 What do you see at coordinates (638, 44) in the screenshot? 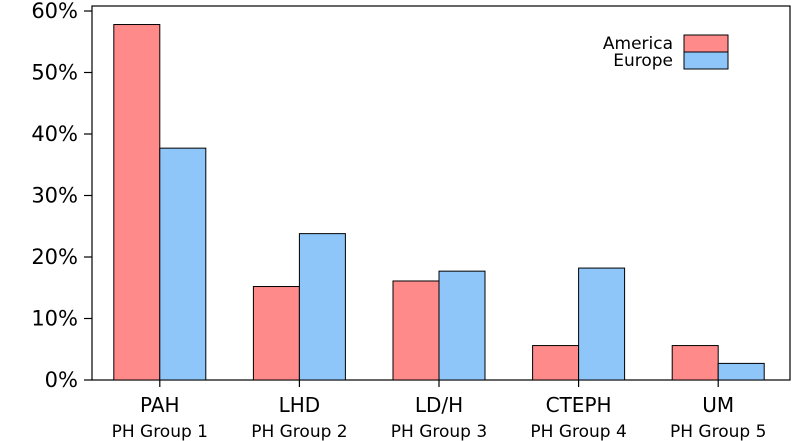
I see `legend-label-america: America` at bounding box center [638, 44].